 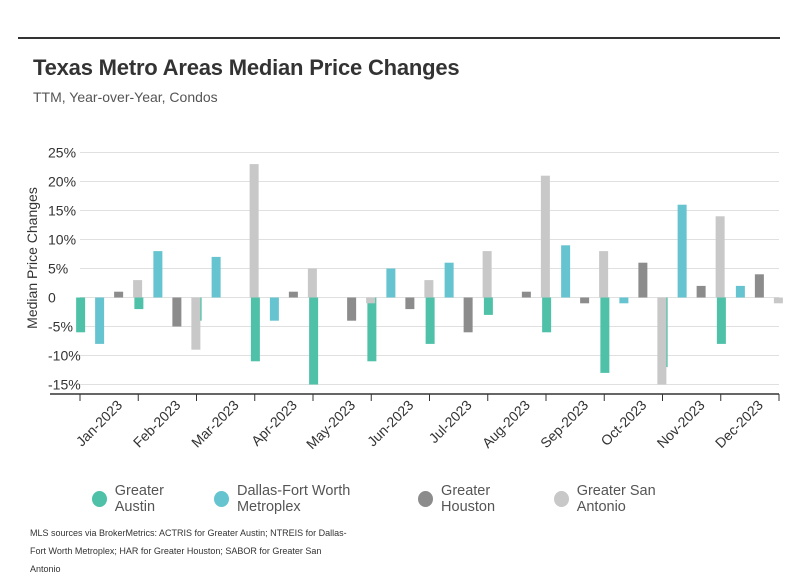 I want to click on bar-greater-austin-dec-2023, so click(x=721, y=320).